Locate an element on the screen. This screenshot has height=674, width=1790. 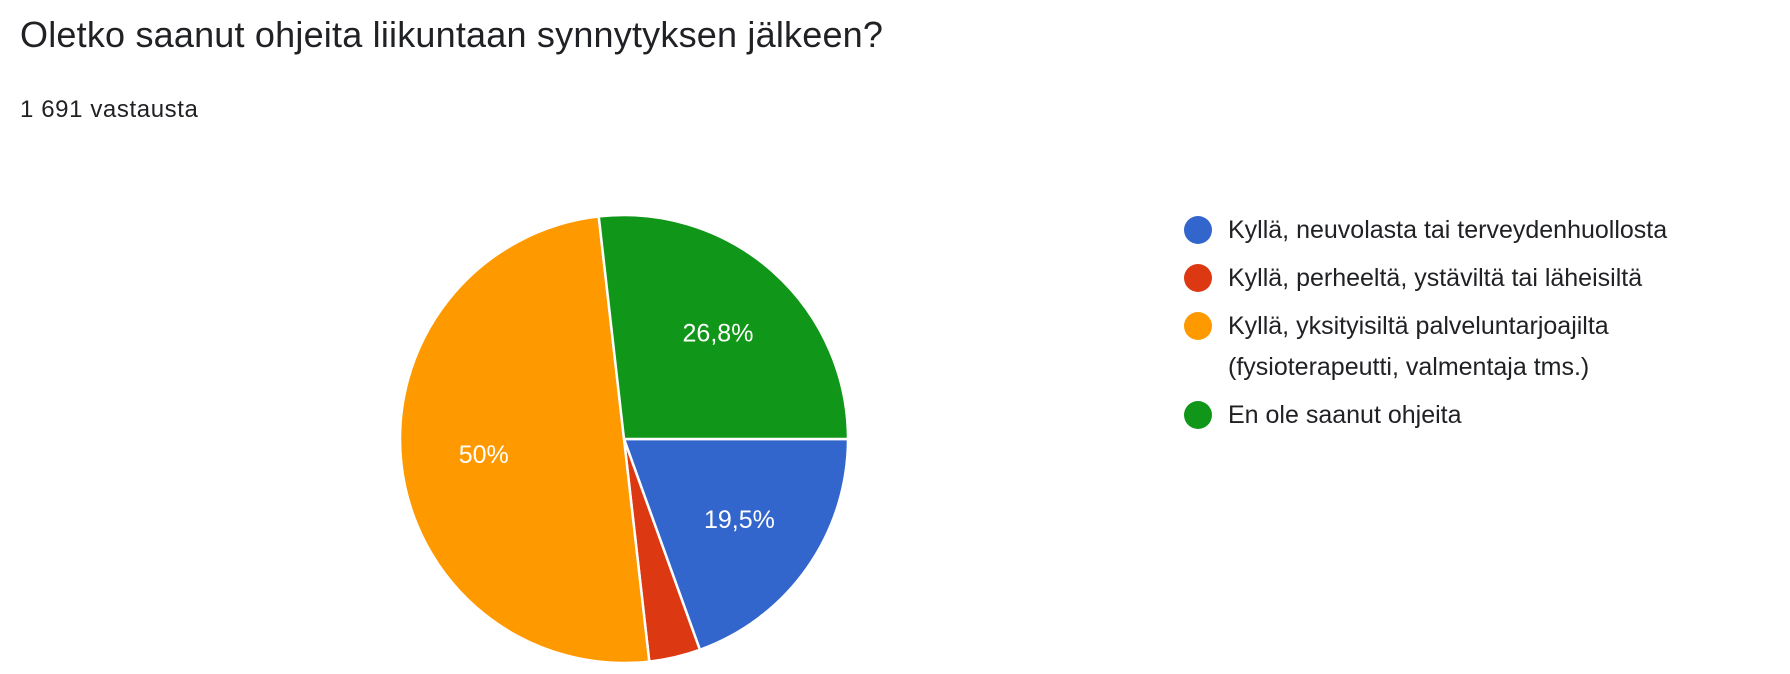
pie-slice-label-3: 50% is located at coordinates (484, 455).